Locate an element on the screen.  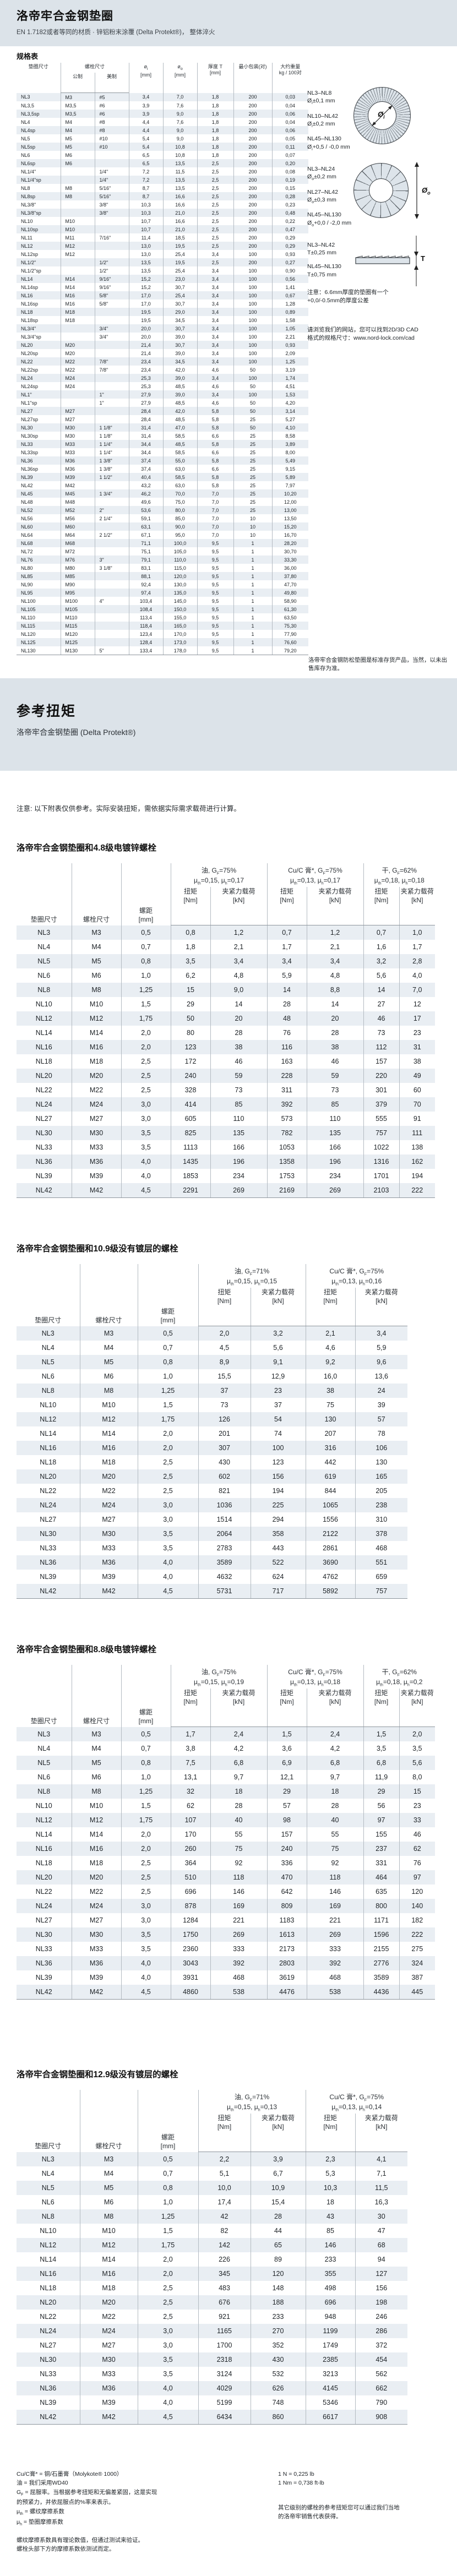
table-cell: 182 is located at coordinates (417, 1920).